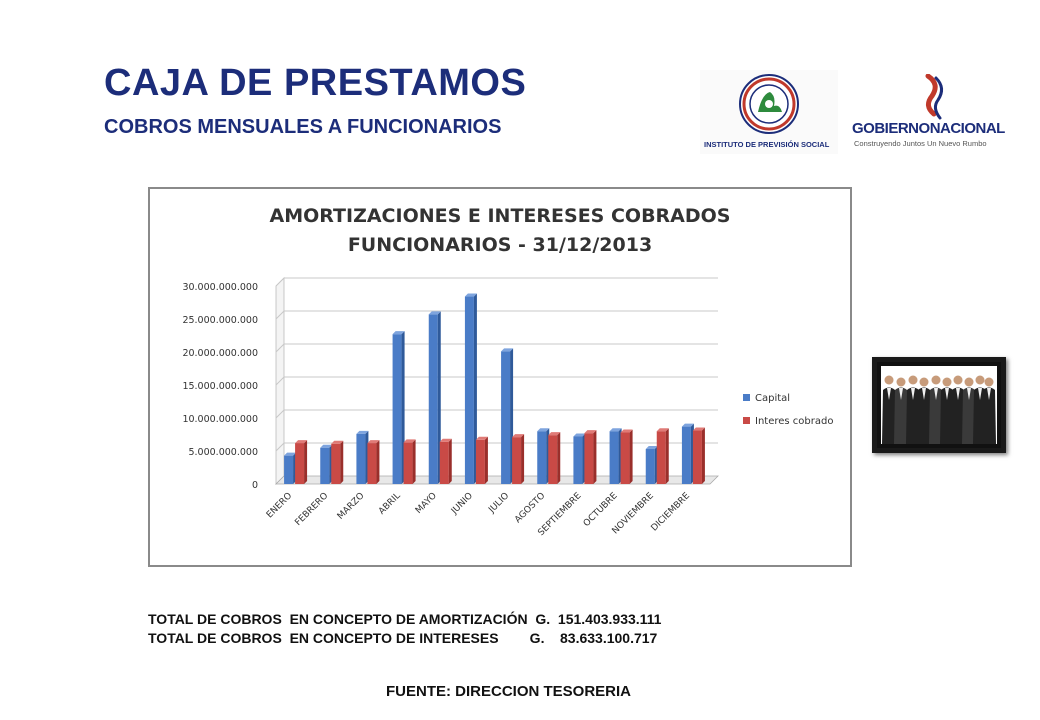  Describe the element at coordinates (530, 508) in the screenshot. I see `x-tick-label: AGOSTO` at that location.